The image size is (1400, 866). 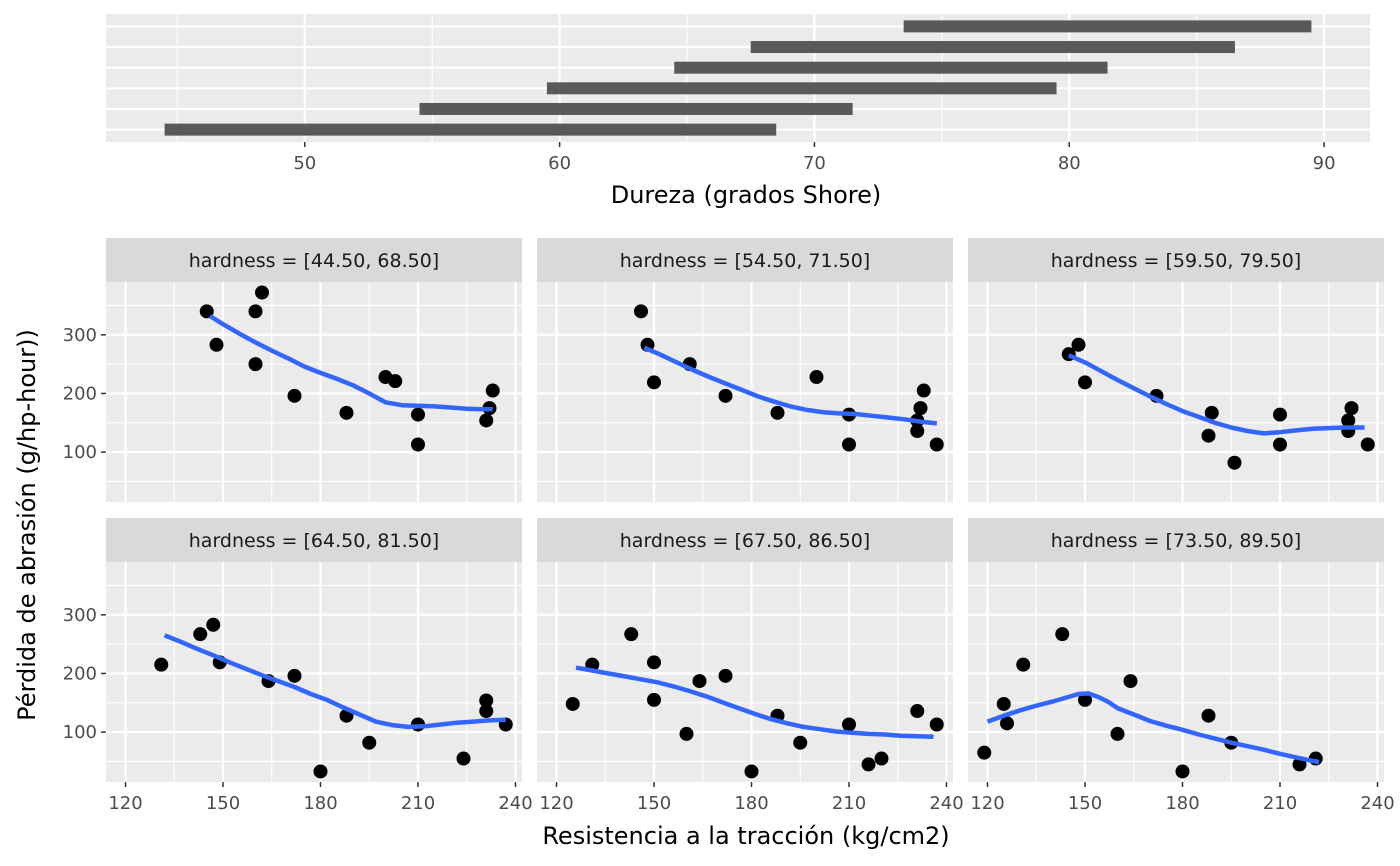 I want to click on facet-strip-label: hardness = [64.50, 81.50], so click(x=314, y=541).